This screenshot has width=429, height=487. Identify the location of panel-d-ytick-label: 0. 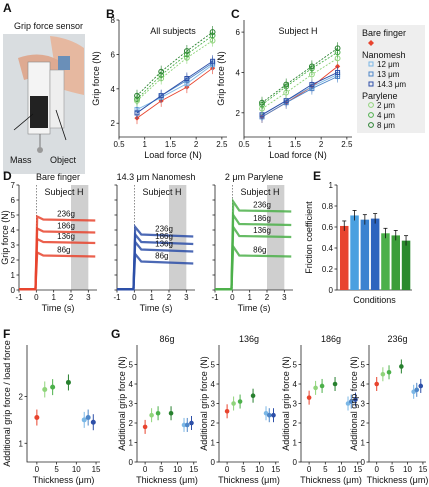
(13, 290).